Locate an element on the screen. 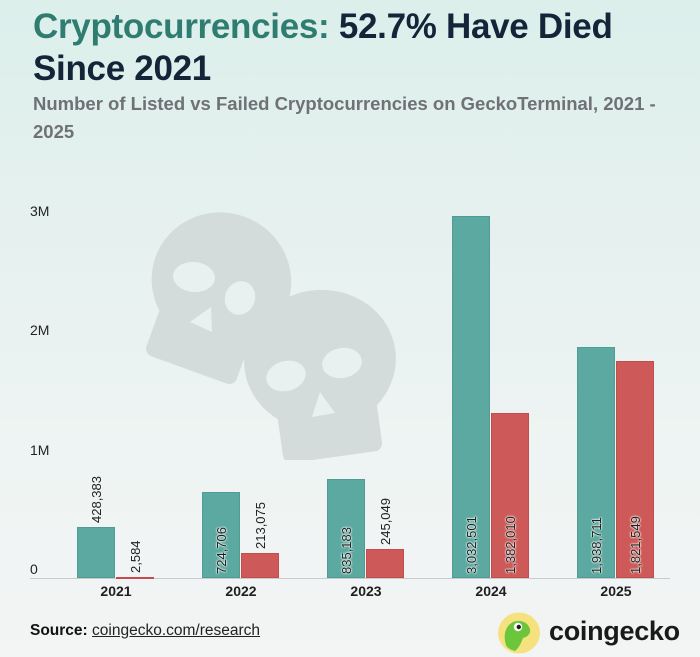 This screenshot has height=657, width=700. bar-failed-2021 is located at coordinates (135, 578).